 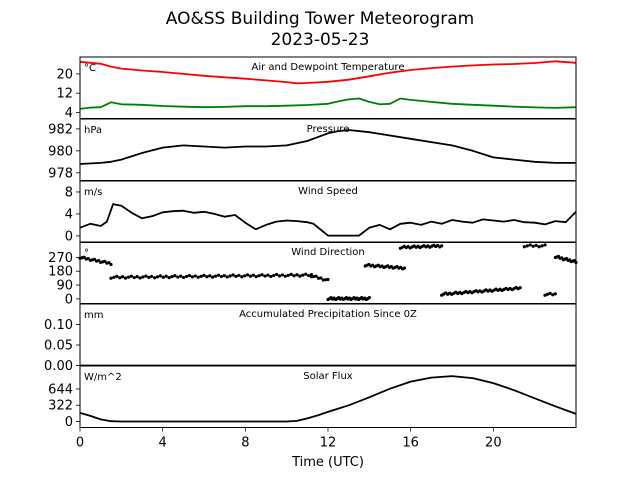 What do you see at coordinates (328, 252) in the screenshot?
I see `panel-title: Wind Direction` at bounding box center [328, 252].